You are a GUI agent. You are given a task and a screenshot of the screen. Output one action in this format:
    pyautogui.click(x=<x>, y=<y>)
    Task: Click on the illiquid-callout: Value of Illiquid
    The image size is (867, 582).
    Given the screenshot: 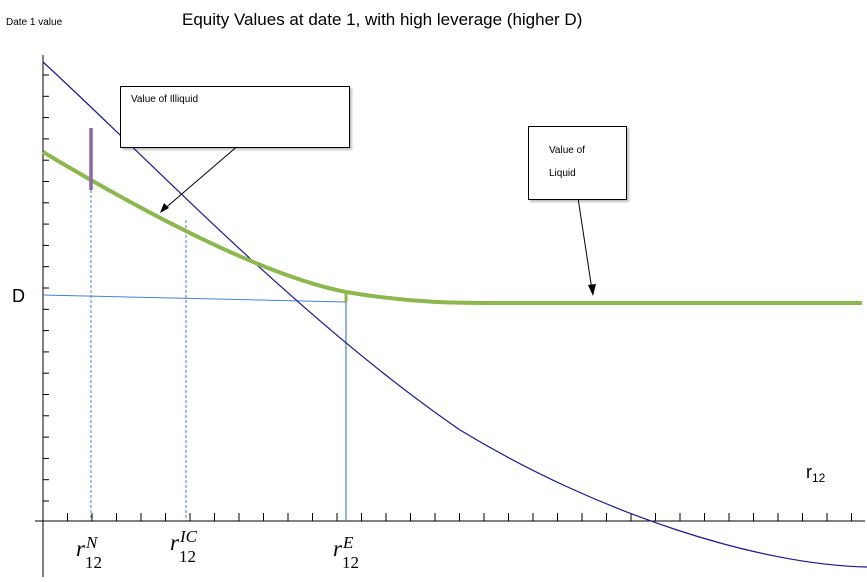 What is the action you would take?
    pyautogui.click(x=235, y=117)
    